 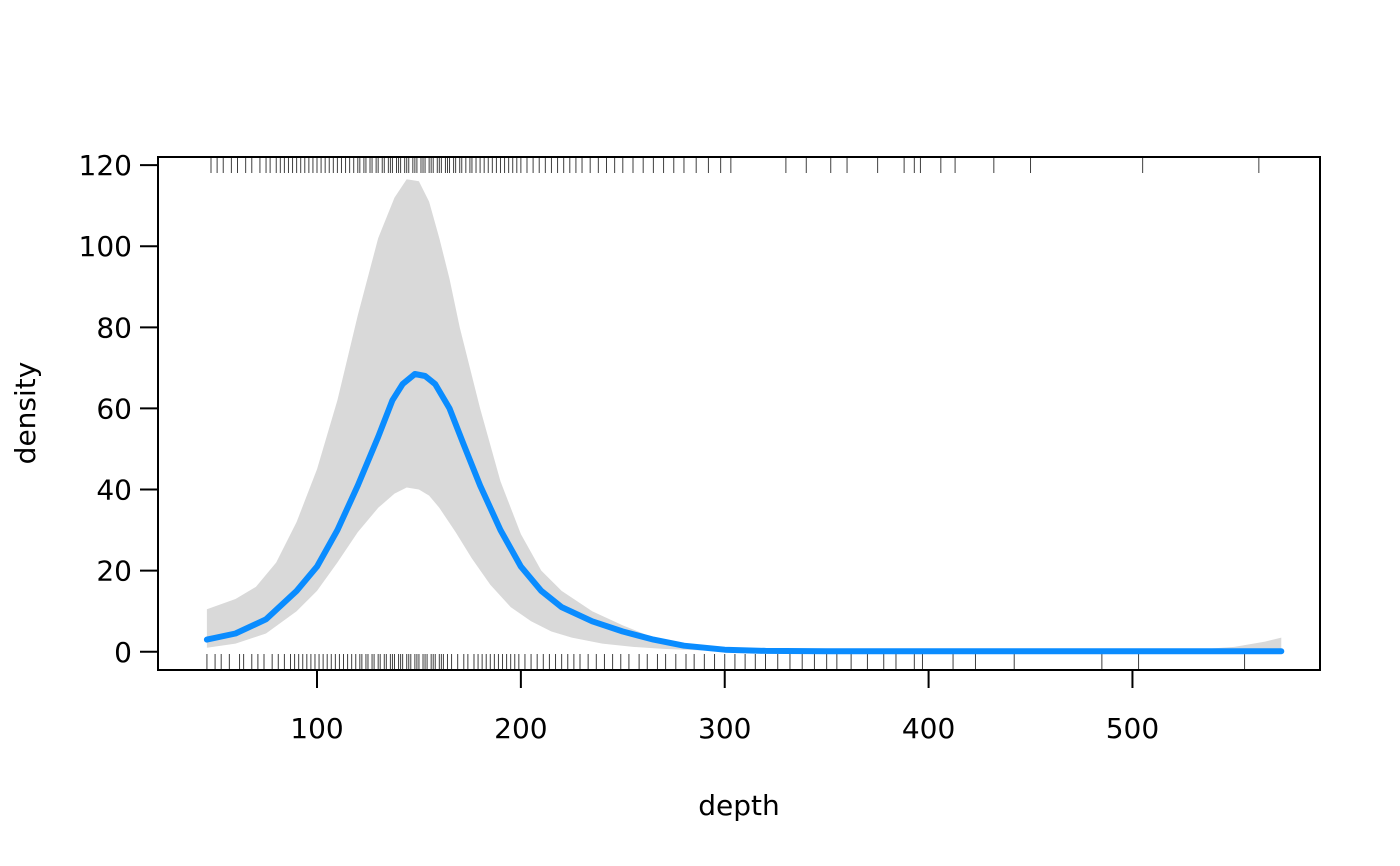 I want to click on y-tick-label: 120, so click(x=105, y=165).